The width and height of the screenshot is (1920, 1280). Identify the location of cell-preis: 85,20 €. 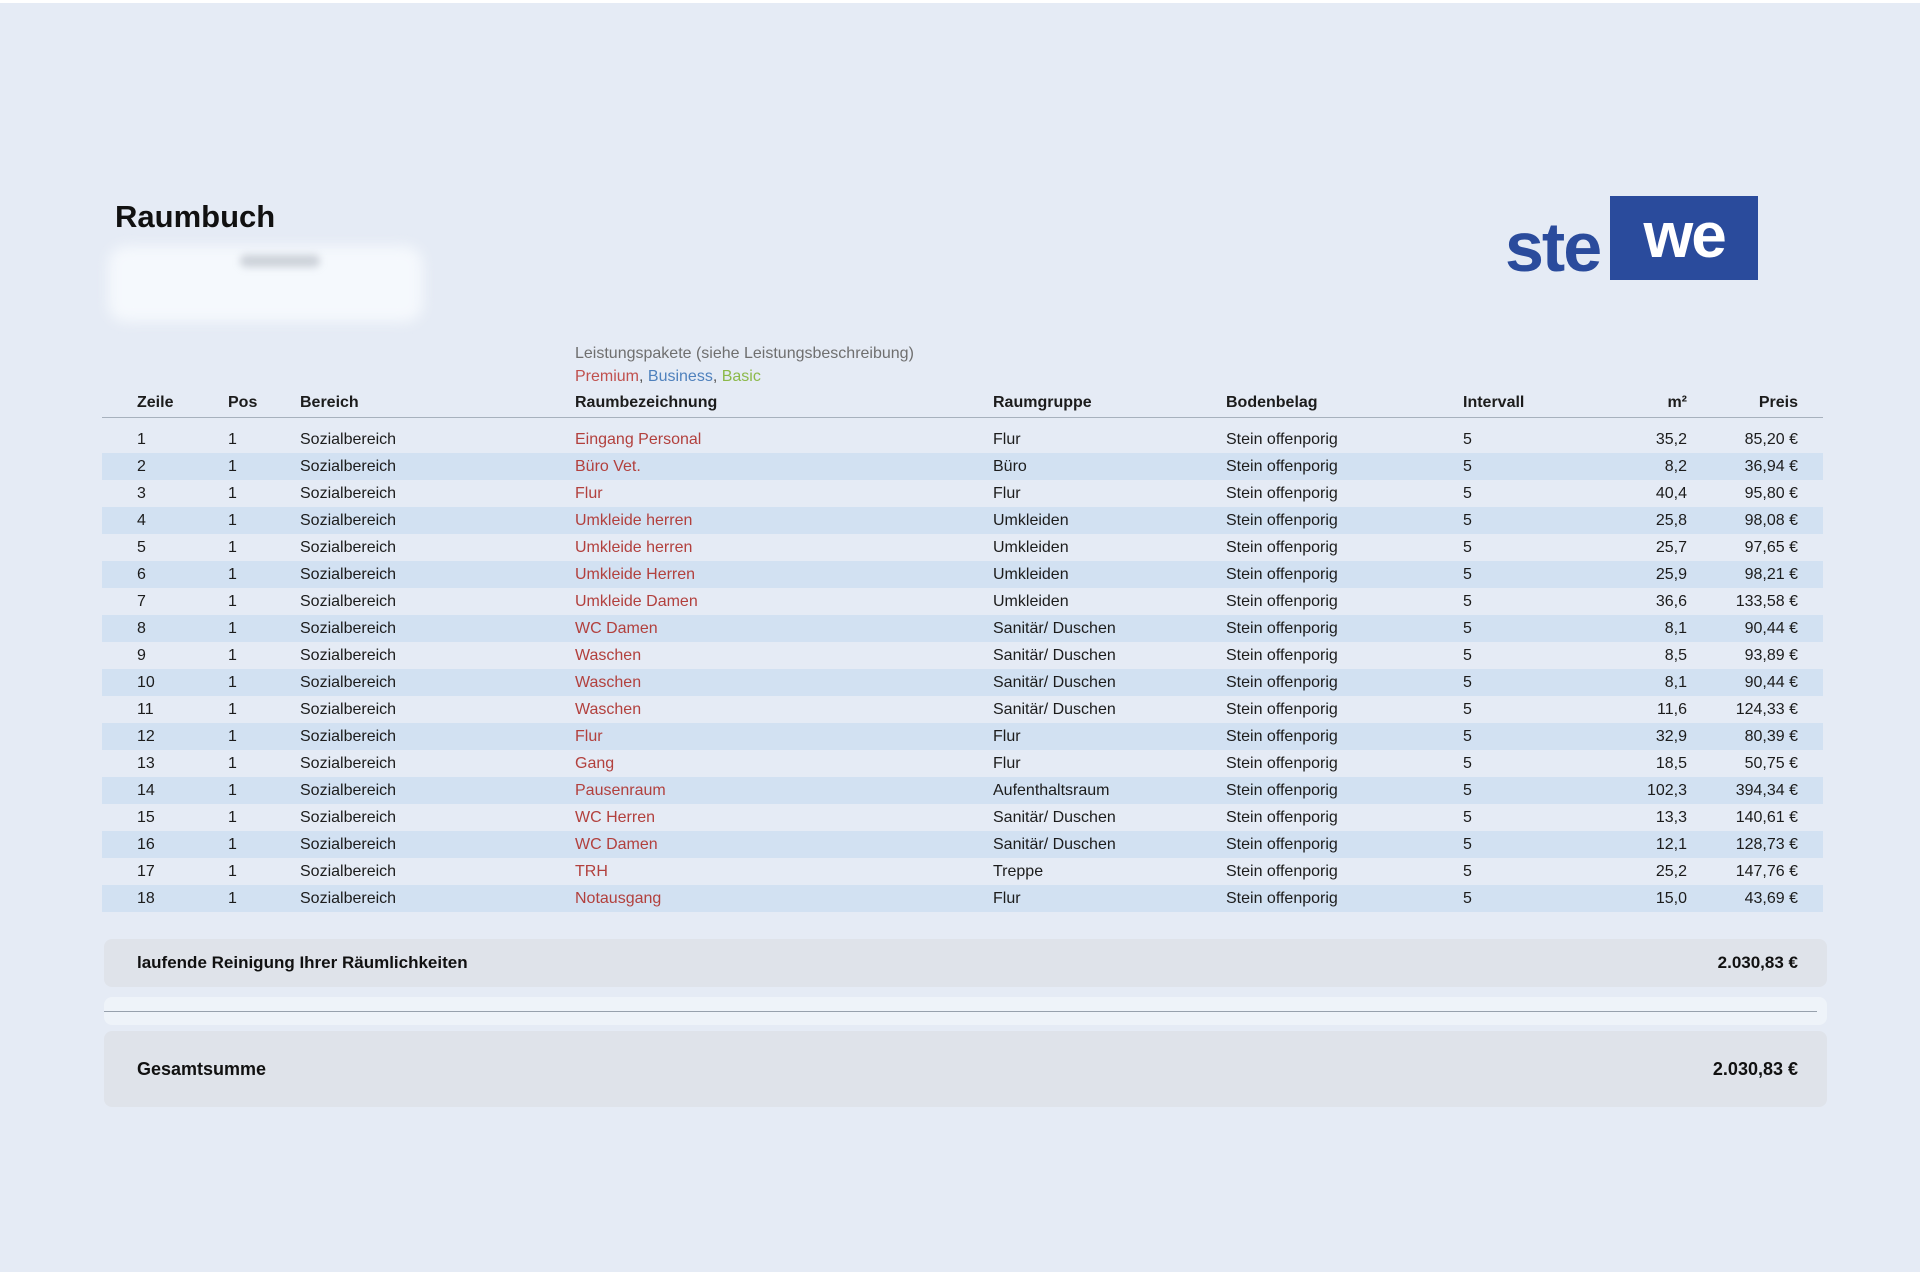
(1771, 439).